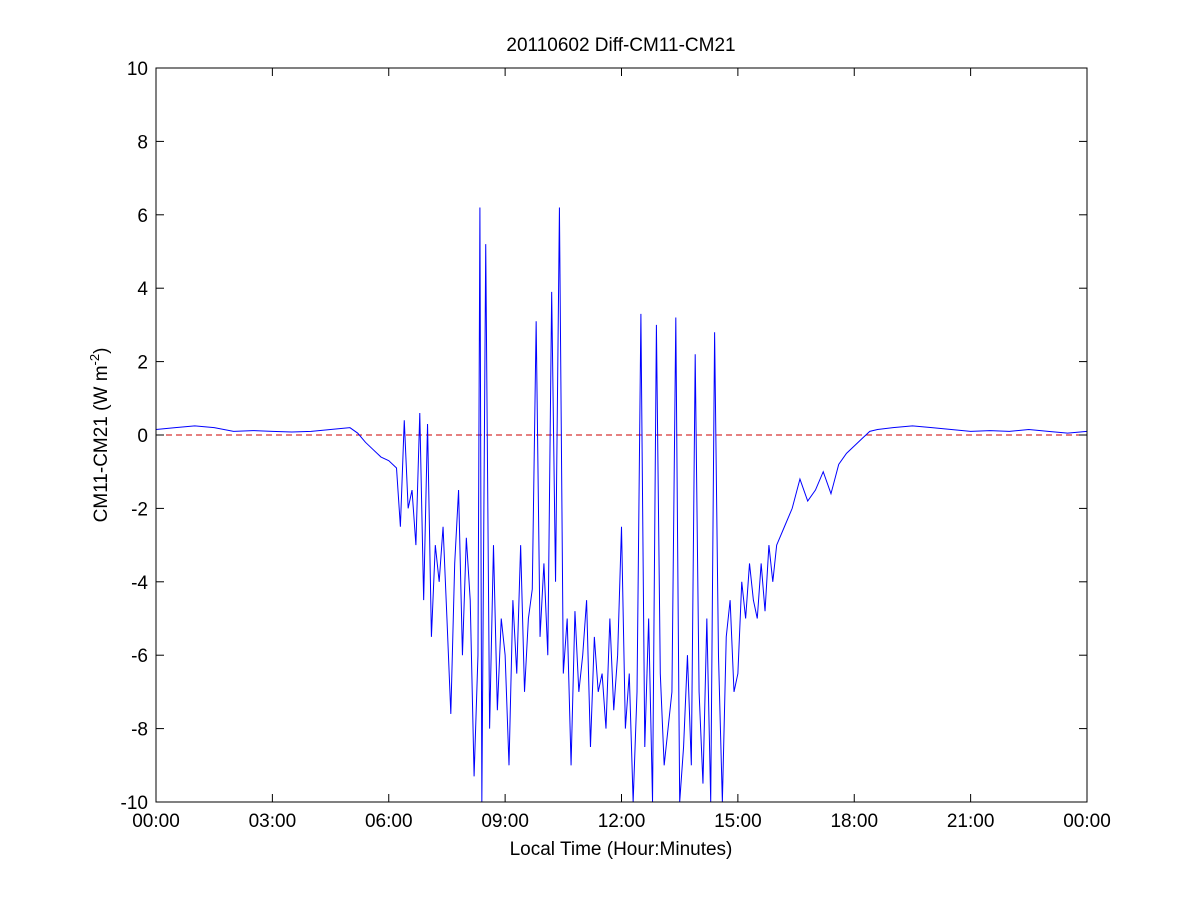 The image size is (1201, 901). What do you see at coordinates (101, 351) in the screenshot?
I see `y-axis-title-close: )` at bounding box center [101, 351].